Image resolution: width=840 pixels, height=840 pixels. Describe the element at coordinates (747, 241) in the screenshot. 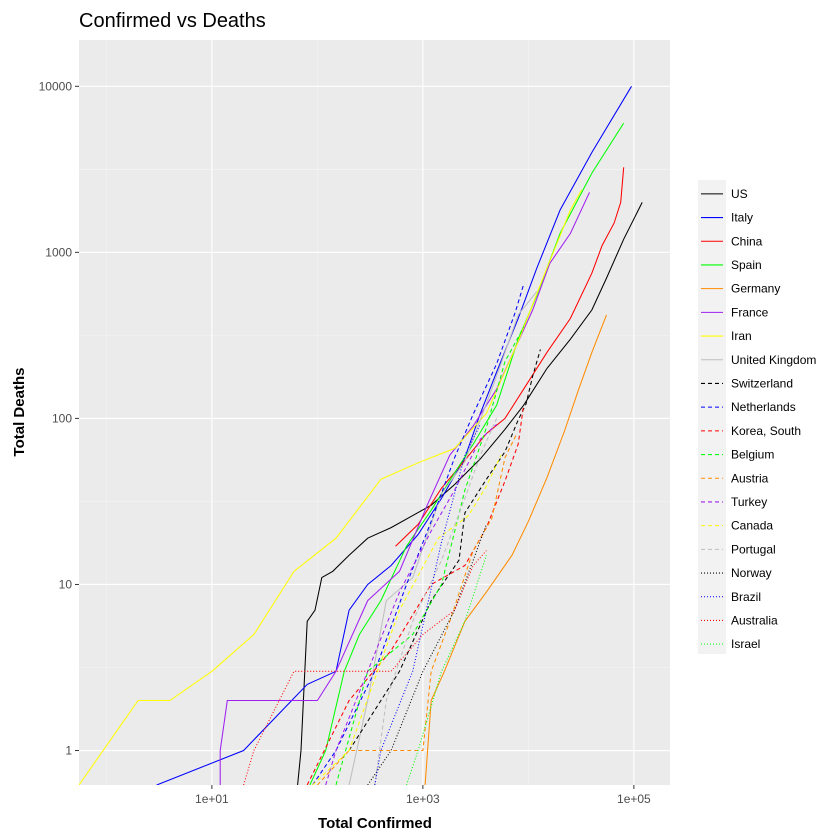

I see `legend-label: China` at that location.